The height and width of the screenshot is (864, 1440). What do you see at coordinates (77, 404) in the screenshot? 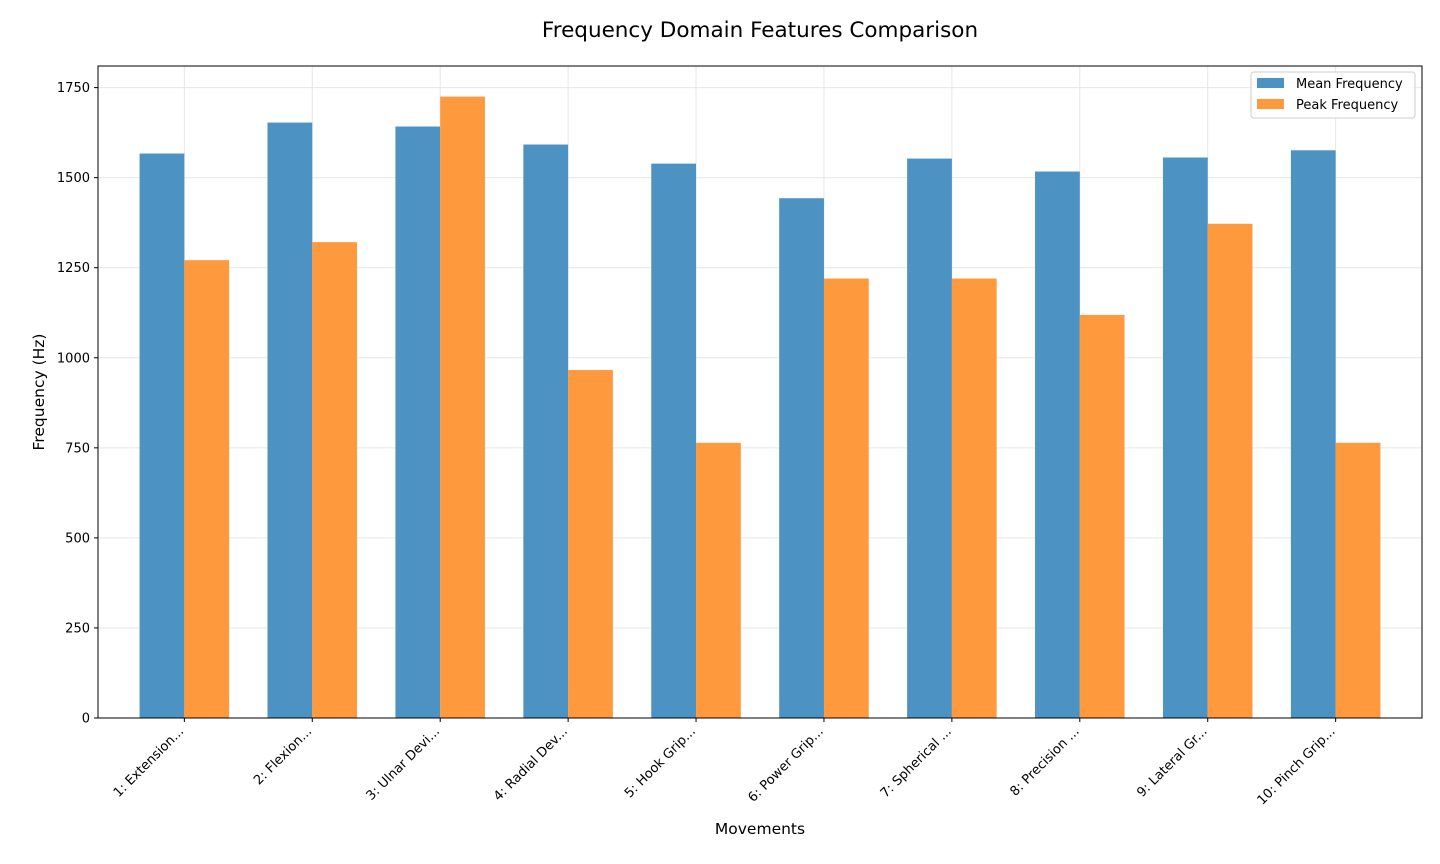
I see `y-axis: 0 250 500 750 1000 1250 1500 1750` at bounding box center [77, 404].